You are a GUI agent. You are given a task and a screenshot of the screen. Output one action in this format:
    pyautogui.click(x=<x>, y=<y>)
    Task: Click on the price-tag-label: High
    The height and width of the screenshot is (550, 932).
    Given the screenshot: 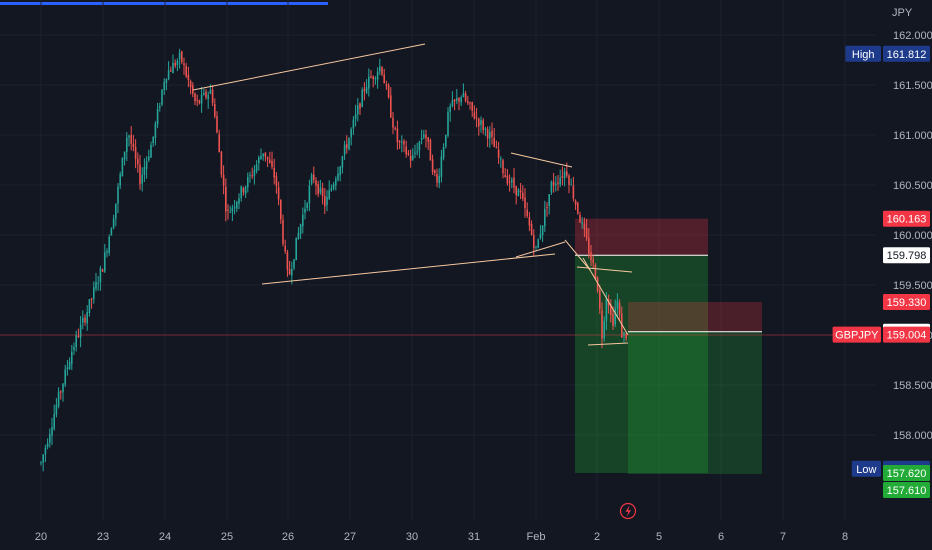 What is the action you would take?
    pyautogui.click(x=863, y=55)
    